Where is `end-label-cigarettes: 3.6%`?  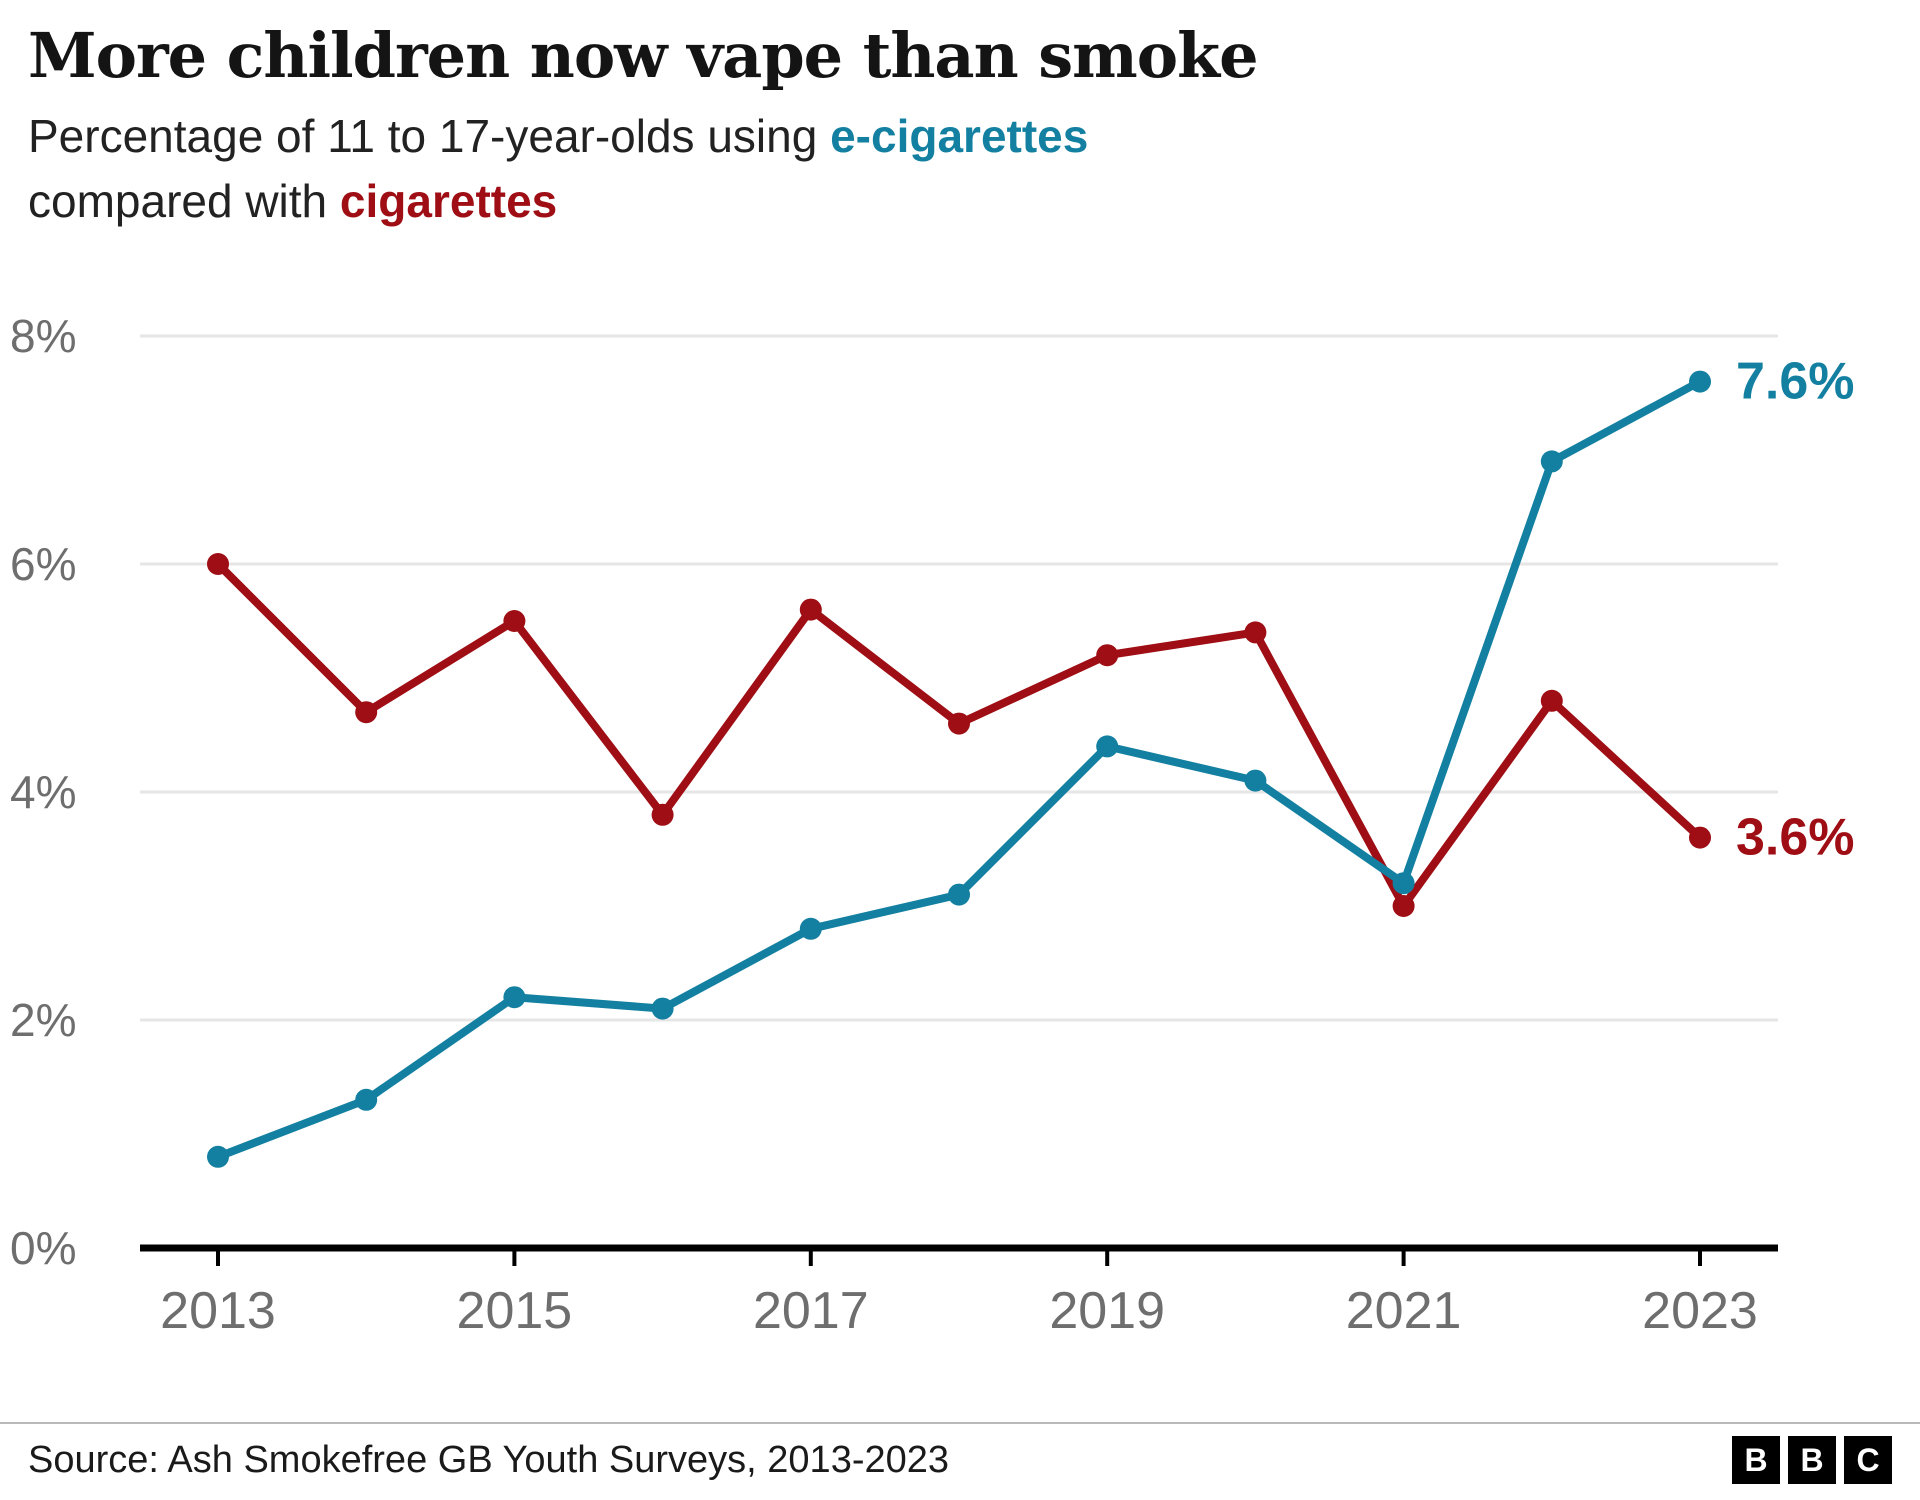 end-label-cigarettes: 3.6% is located at coordinates (1795, 838).